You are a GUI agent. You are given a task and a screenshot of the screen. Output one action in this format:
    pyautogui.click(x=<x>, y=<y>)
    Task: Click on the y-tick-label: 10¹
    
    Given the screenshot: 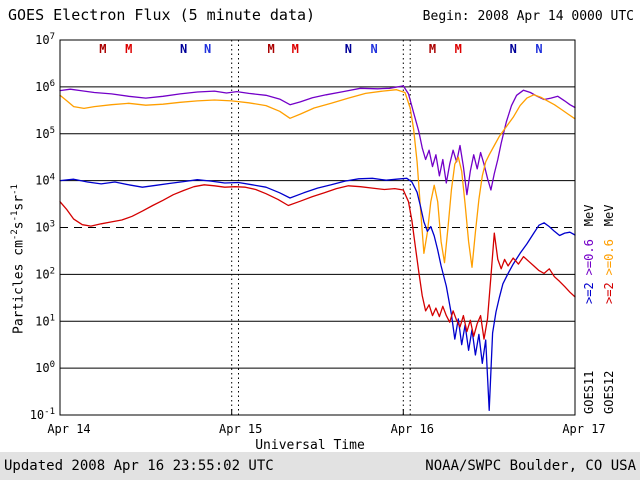 What is the action you would take?
    pyautogui.click(x=45, y=320)
    